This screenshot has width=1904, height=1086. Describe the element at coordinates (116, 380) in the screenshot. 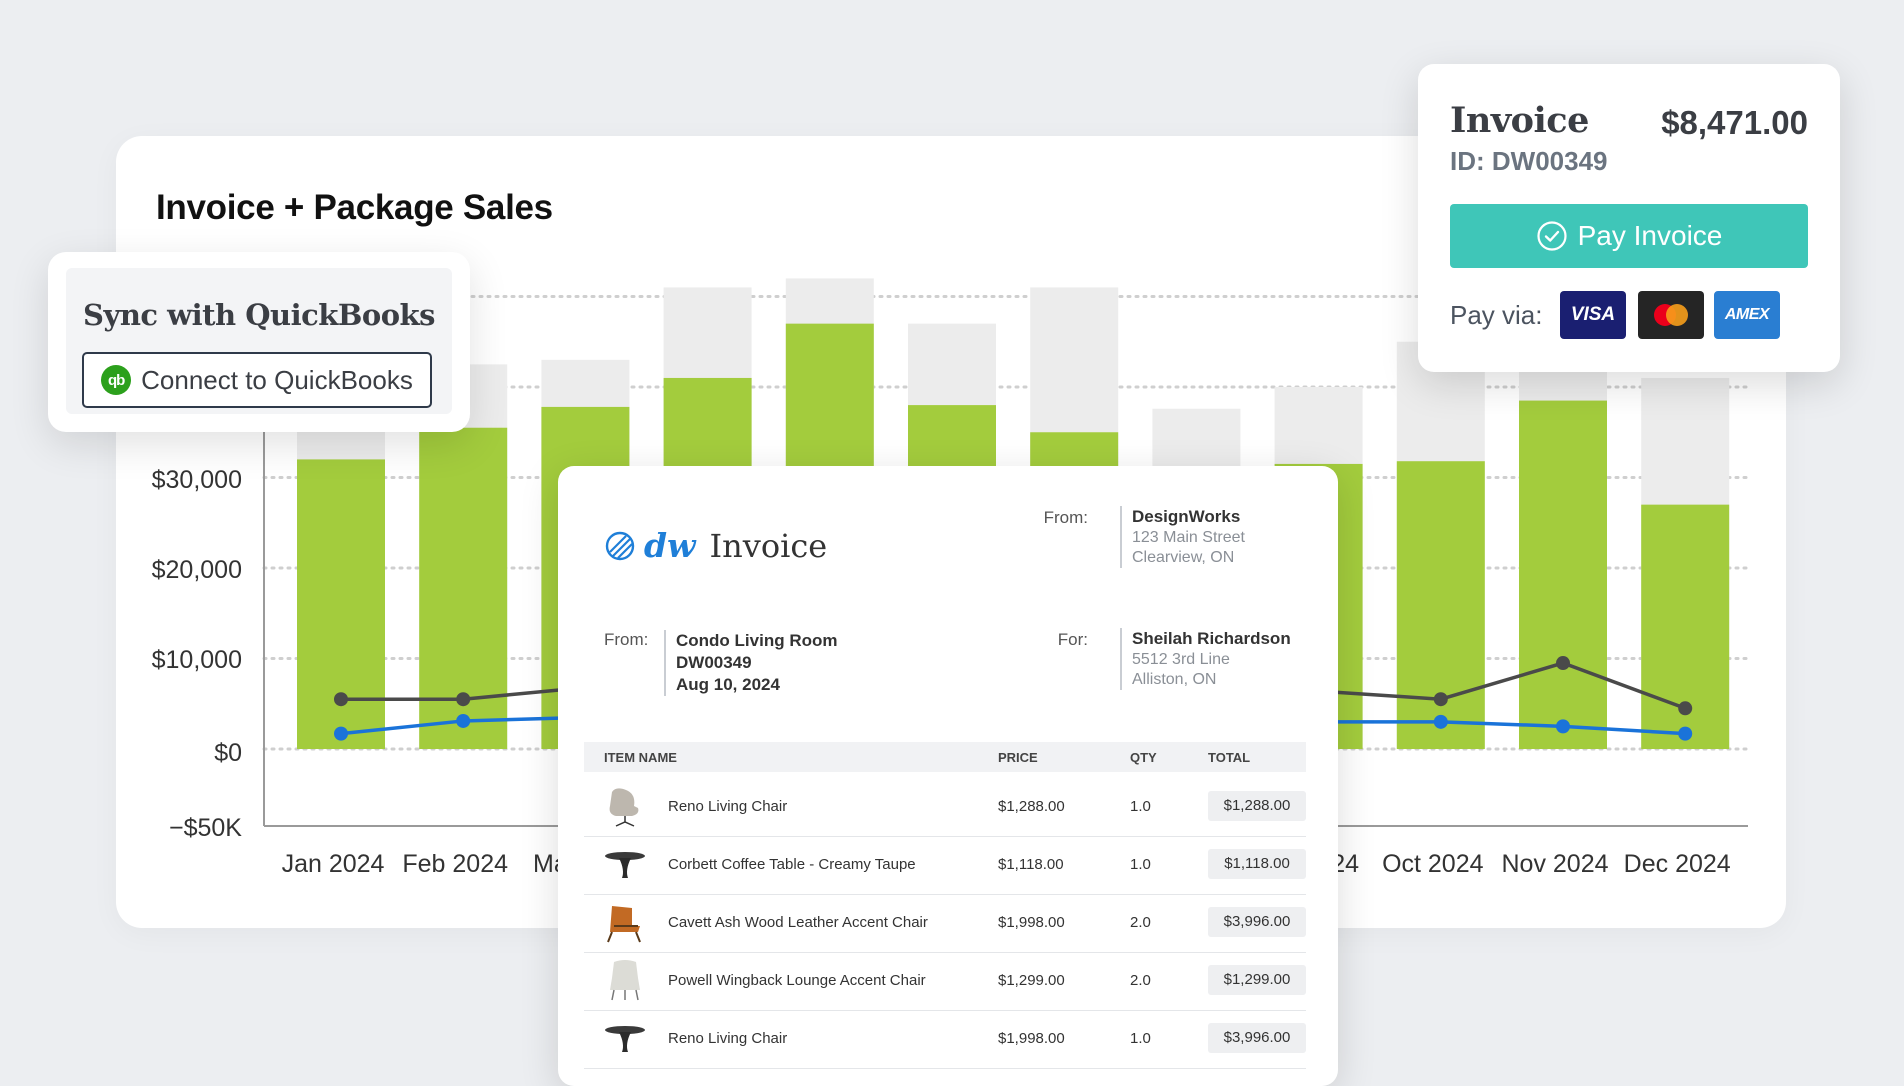

I see `quickbooks-logo-icon: qb` at that location.